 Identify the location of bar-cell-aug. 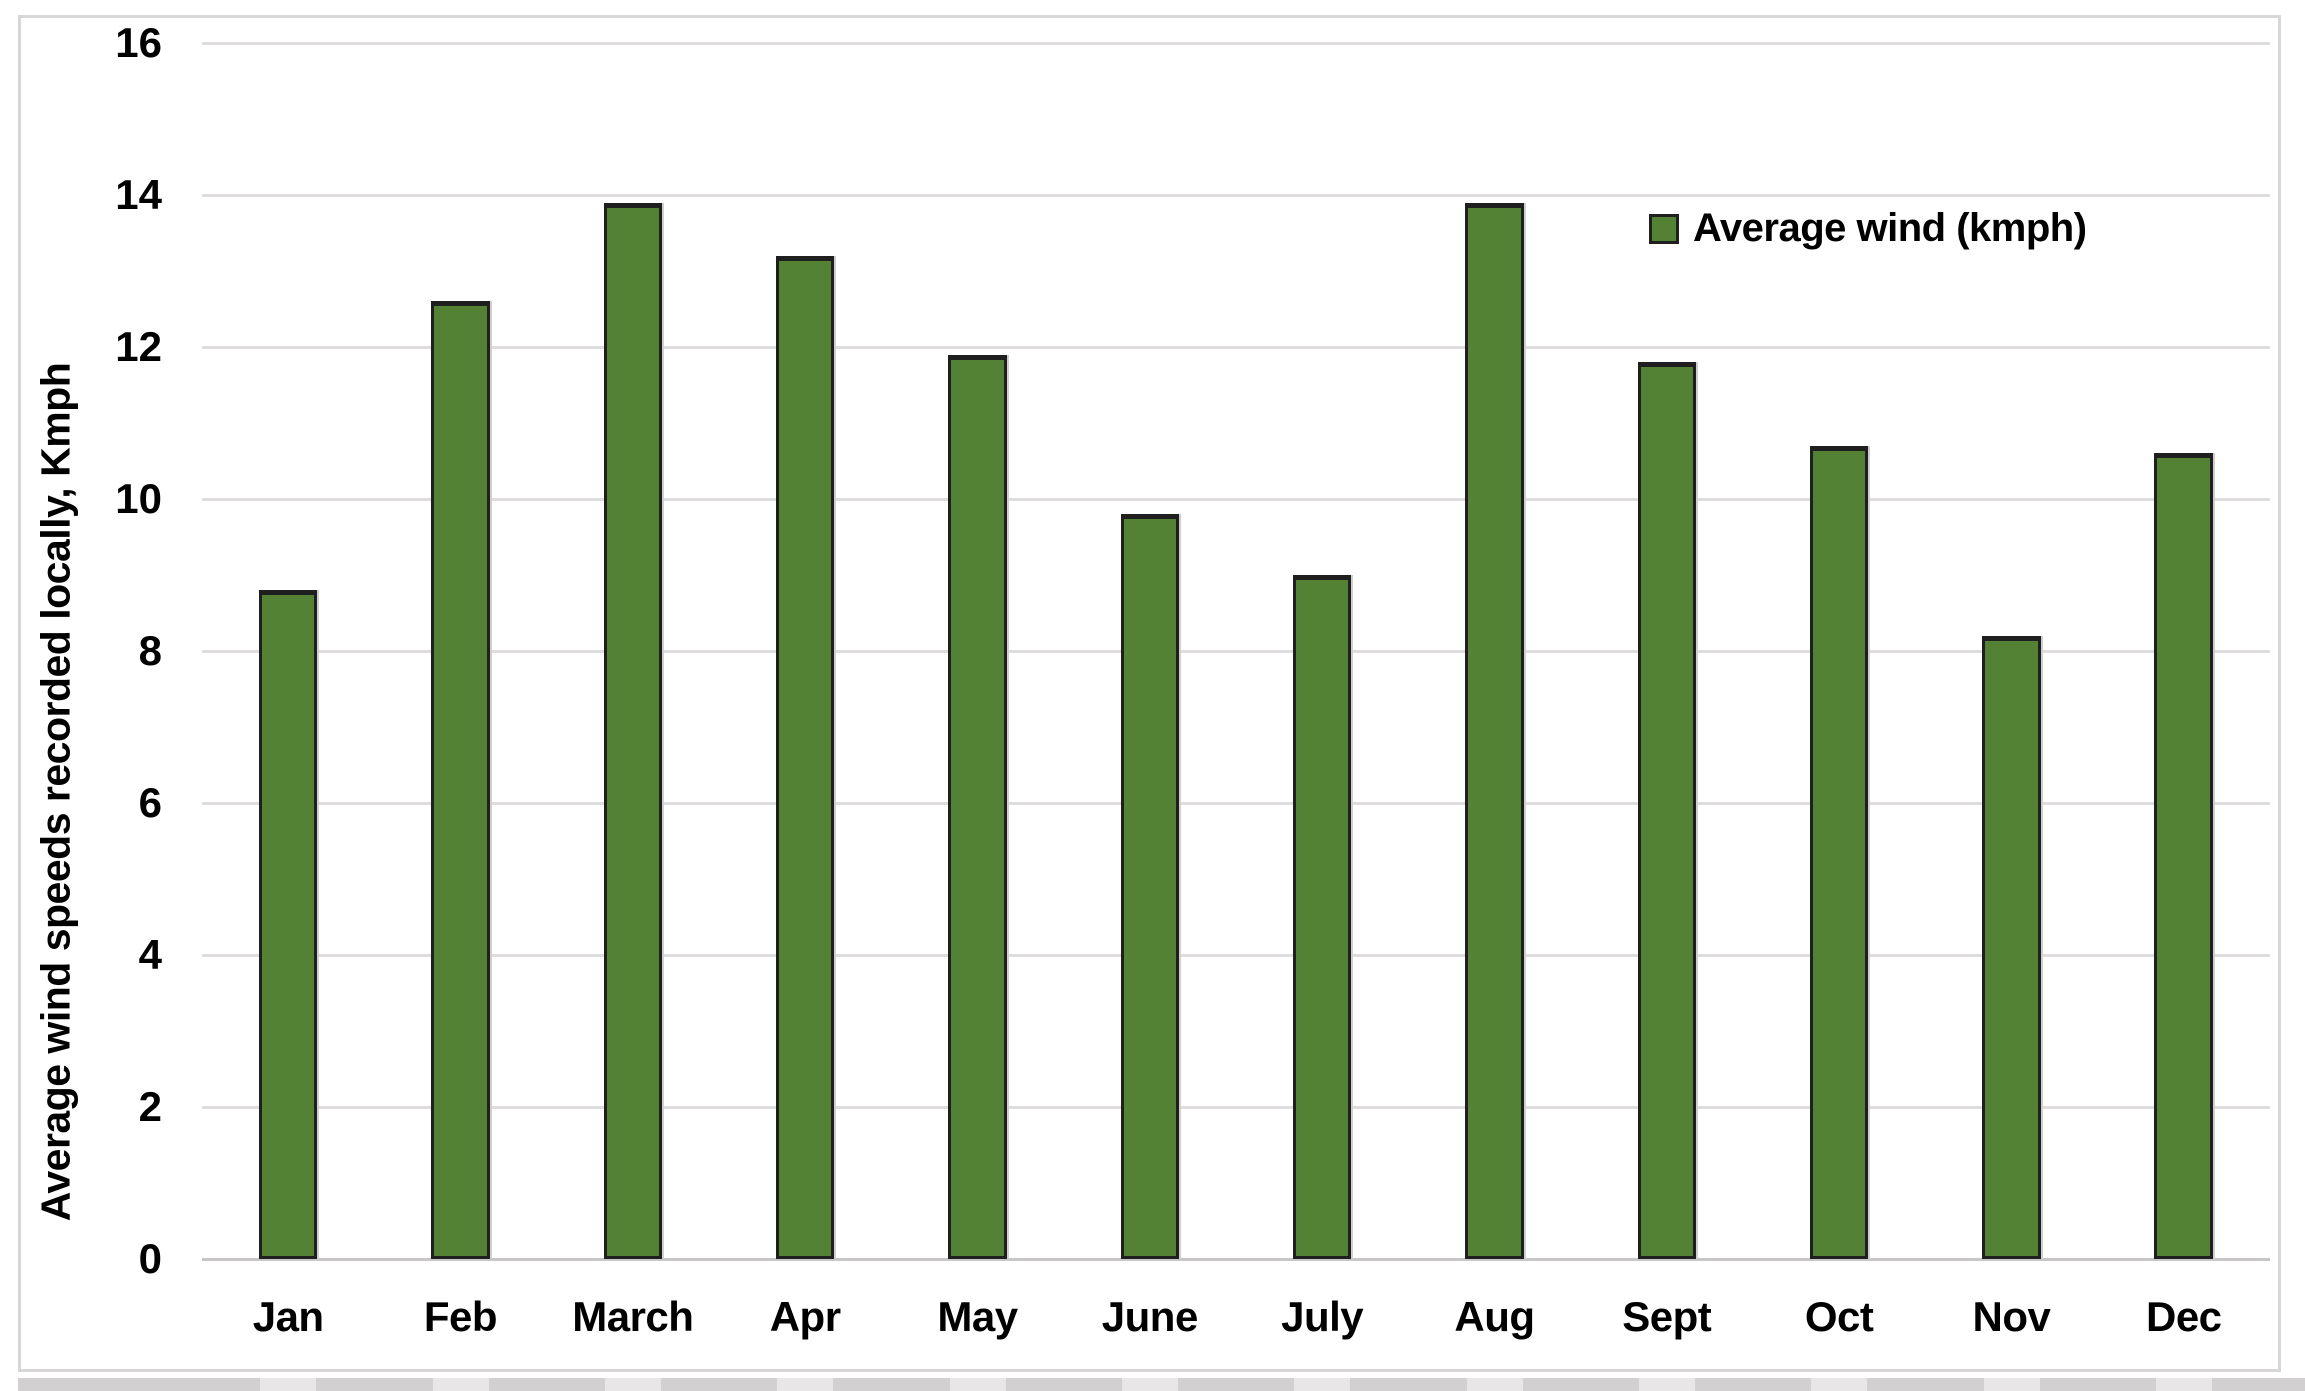
(1494, 651).